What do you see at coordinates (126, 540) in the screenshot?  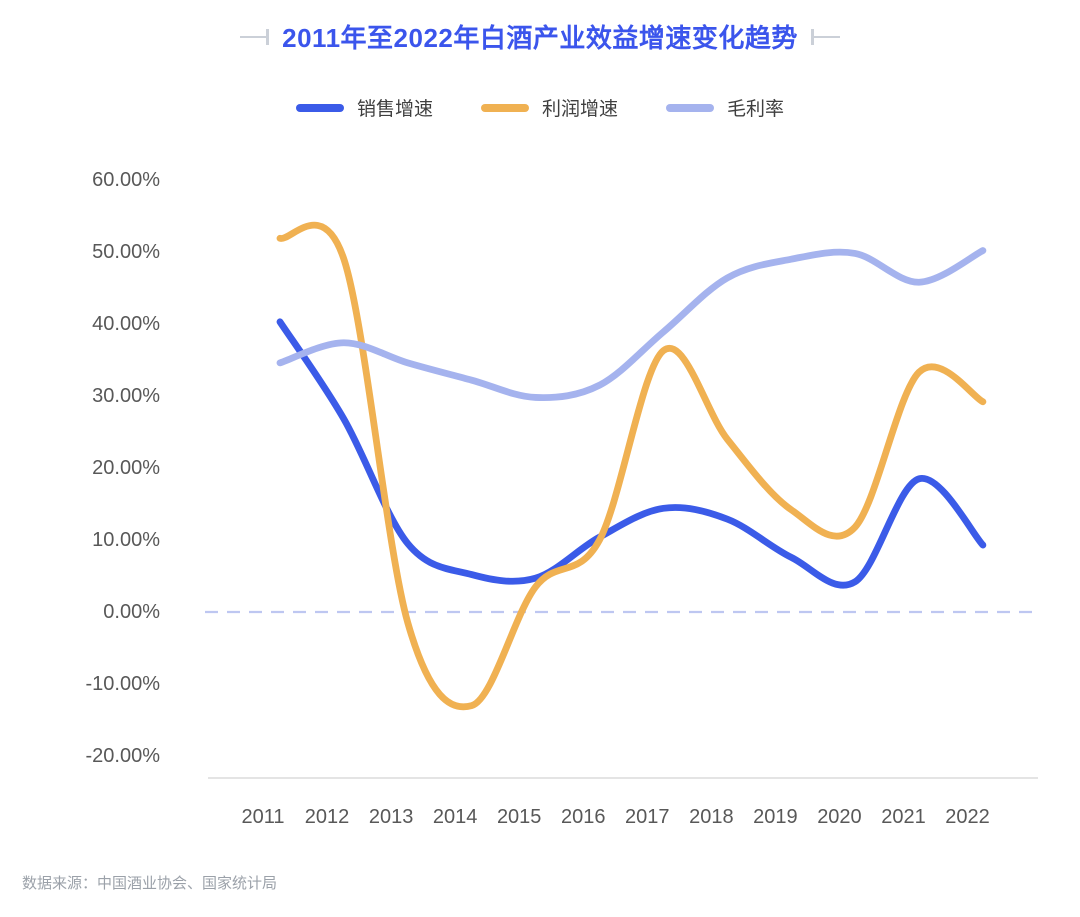 I see `y-tick-5: 10.00%` at bounding box center [126, 540].